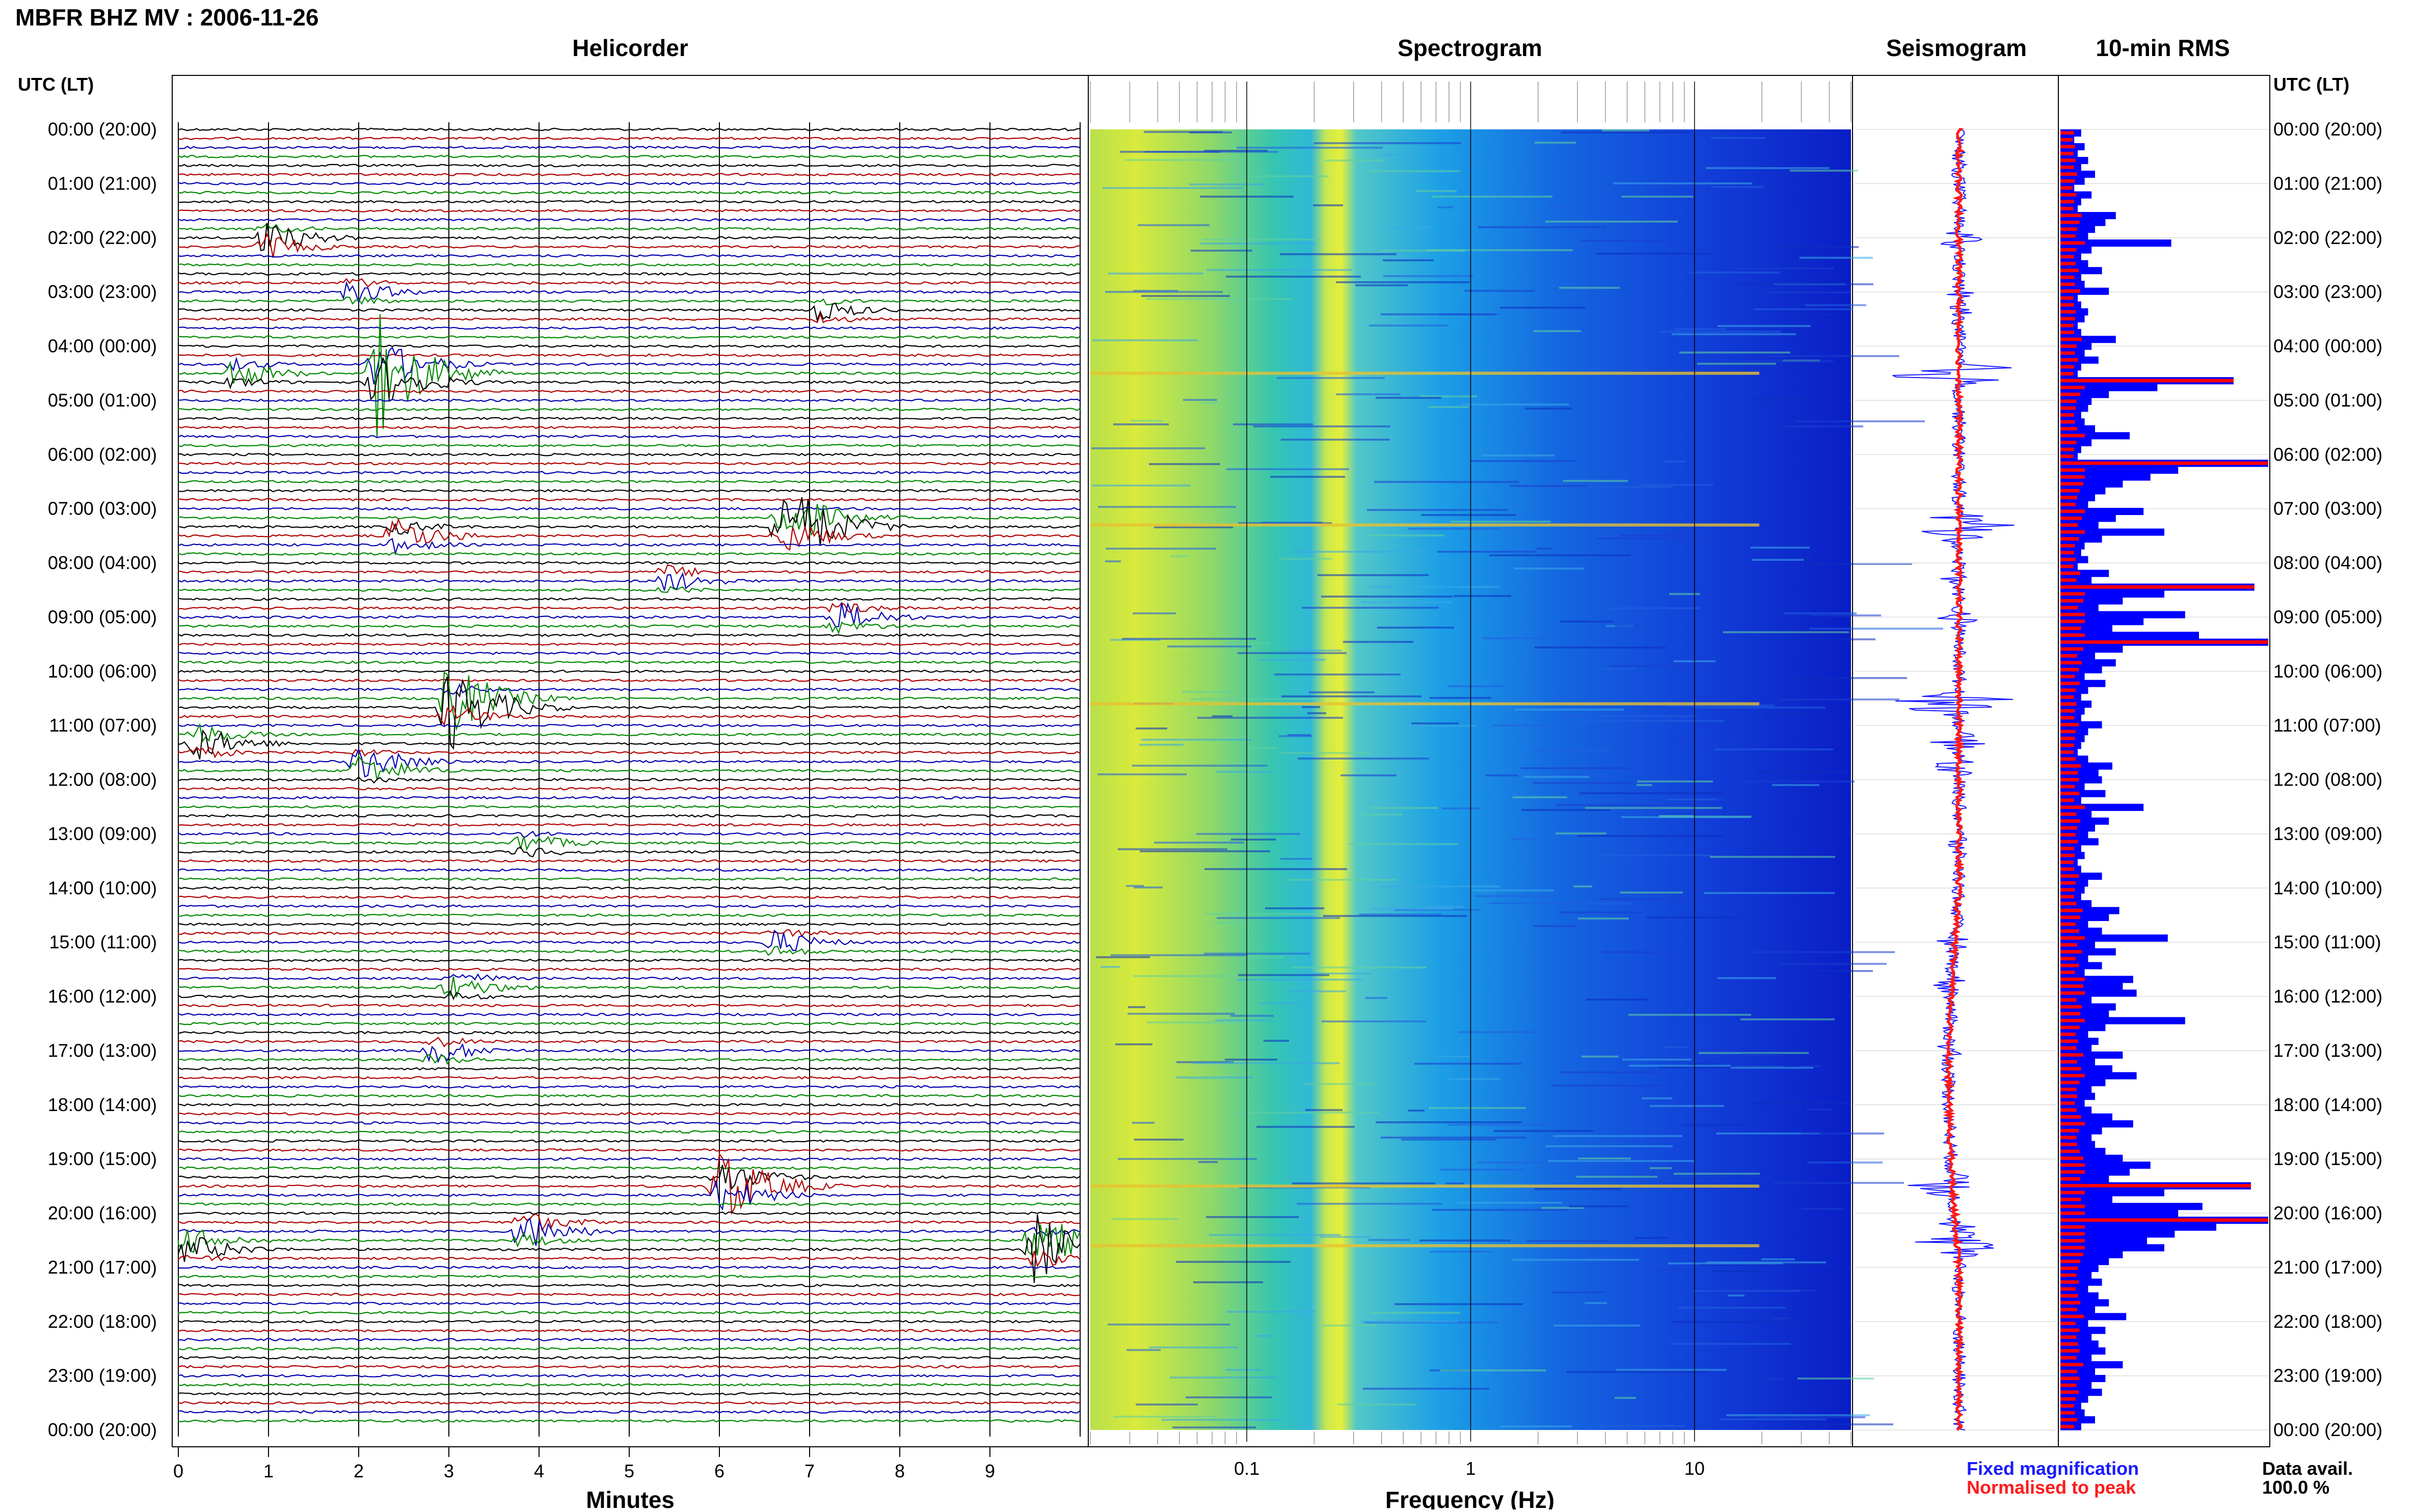 This screenshot has width=2415, height=1512. What do you see at coordinates (2327, 1429) in the screenshot?
I see `time-label-right: 00:00 (20:00)` at bounding box center [2327, 1429].